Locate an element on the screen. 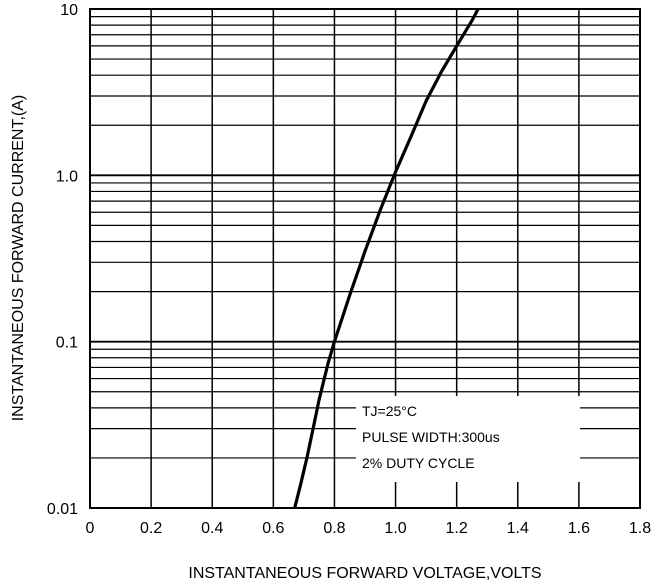 The image size is (656, 585). y-tick-label: 1.0 is located at coordinates (67, 176).